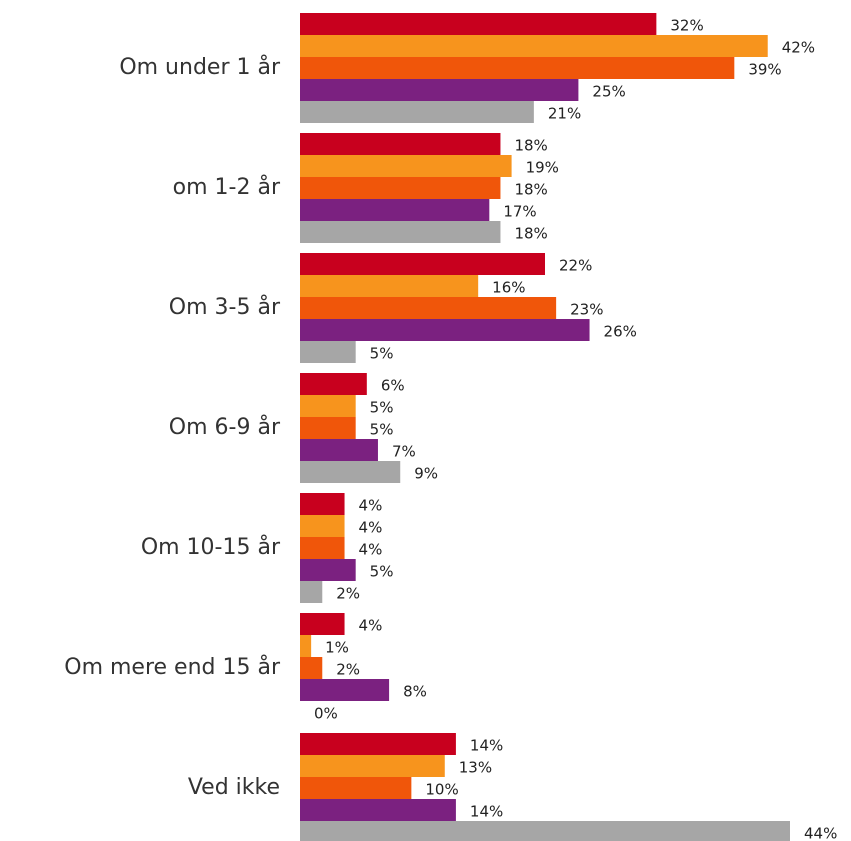  I want to click on value-label: 42%, so click(798, 48).